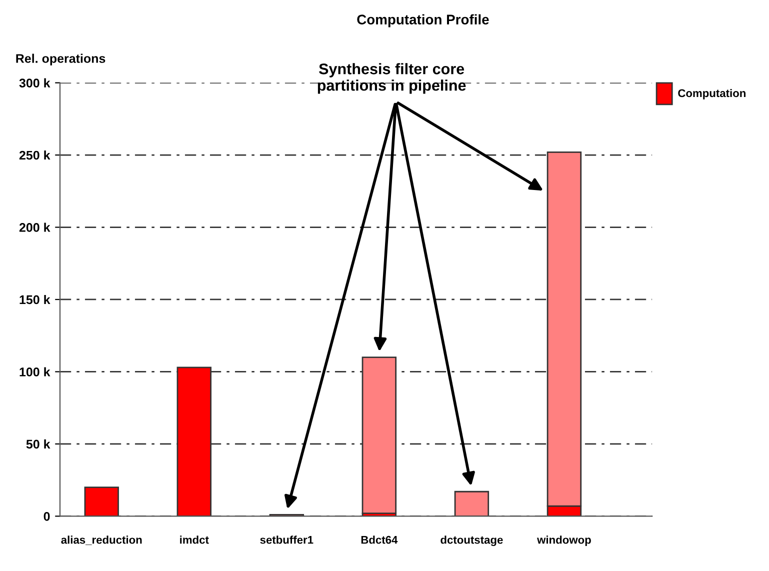 Image resolution: width=769 pixels, height=571 pixels. What do you see at coordinates (564, 541) in the screenshot?
I see `x-tick-label: windowop` at bounding box center [564, 541].